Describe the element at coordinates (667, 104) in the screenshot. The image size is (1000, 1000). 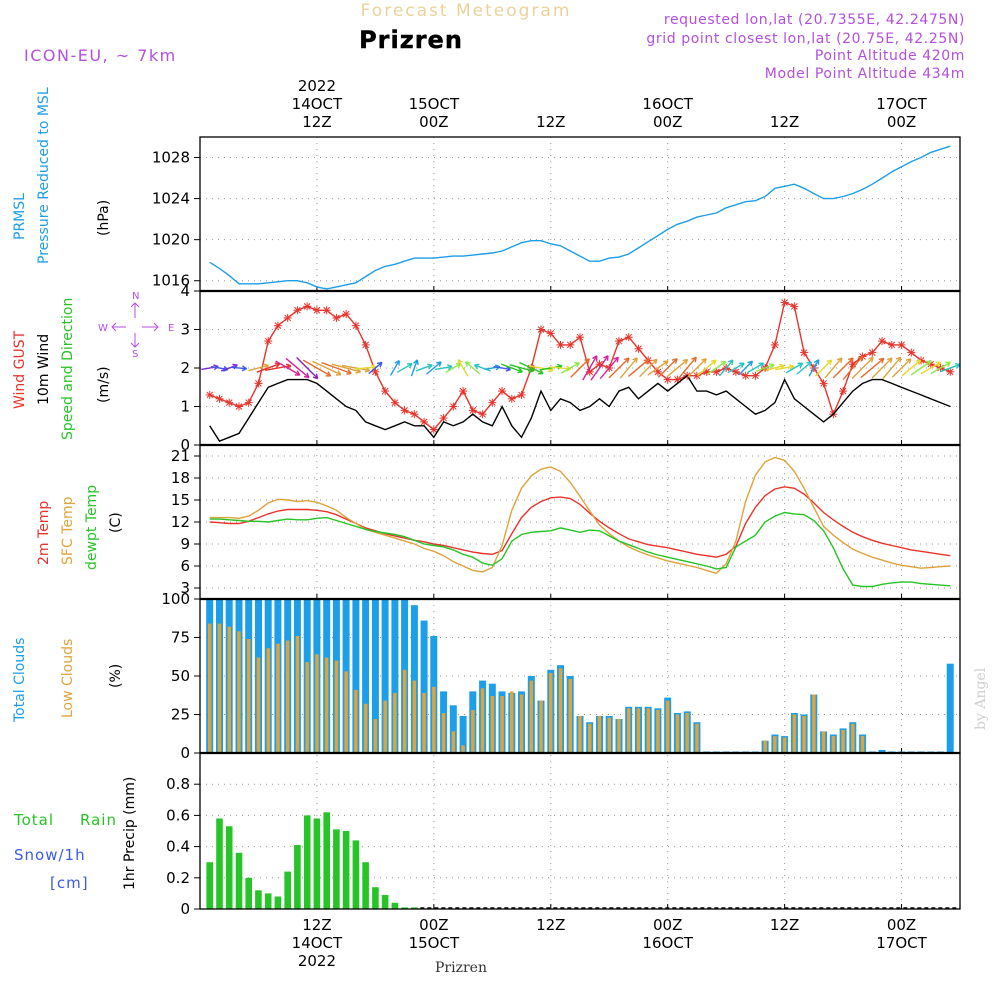
I see `top-time-label: 16OCT` at that location.